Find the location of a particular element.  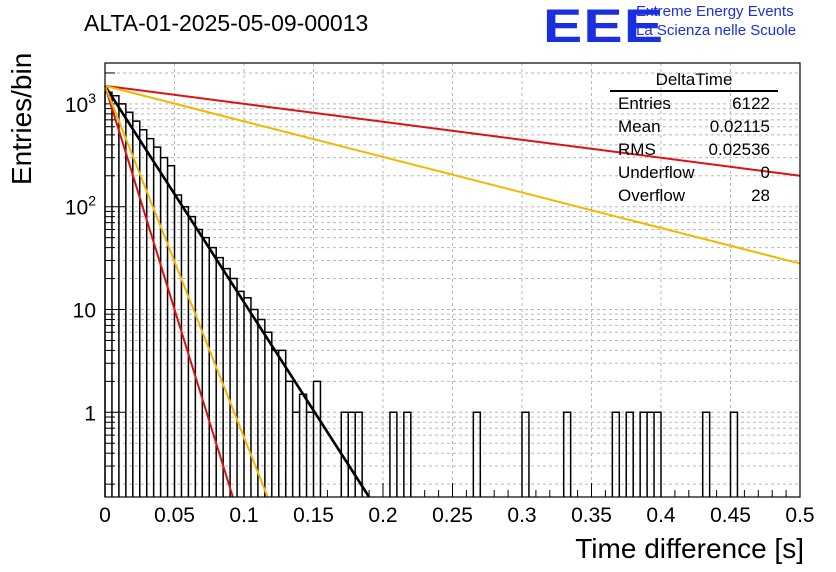

x-tick-label: 0.2 is located at coordinates (382, 515).